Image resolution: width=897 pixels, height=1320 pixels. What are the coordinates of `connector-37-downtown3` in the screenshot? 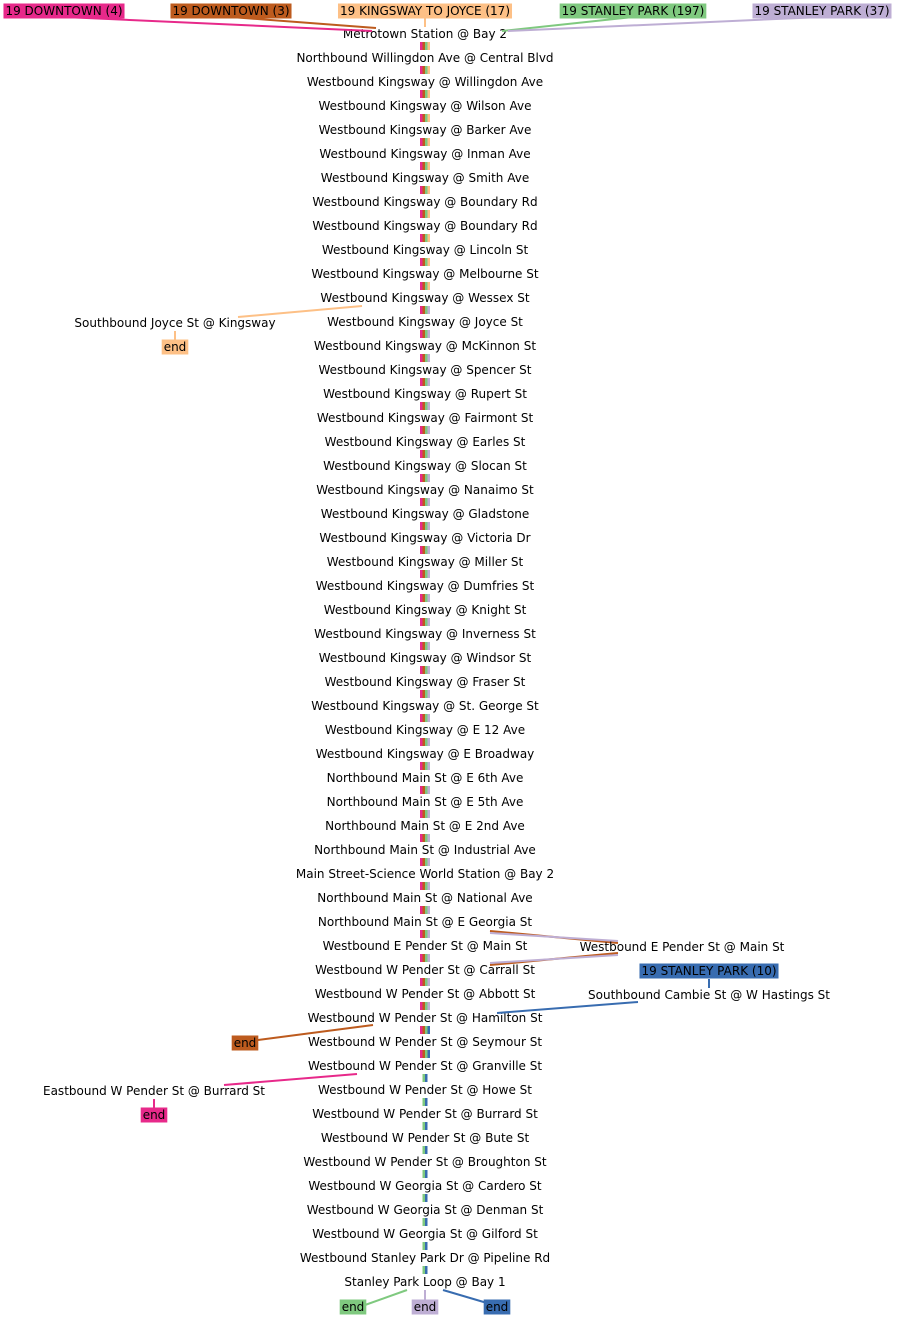 It's located at (423, 934).